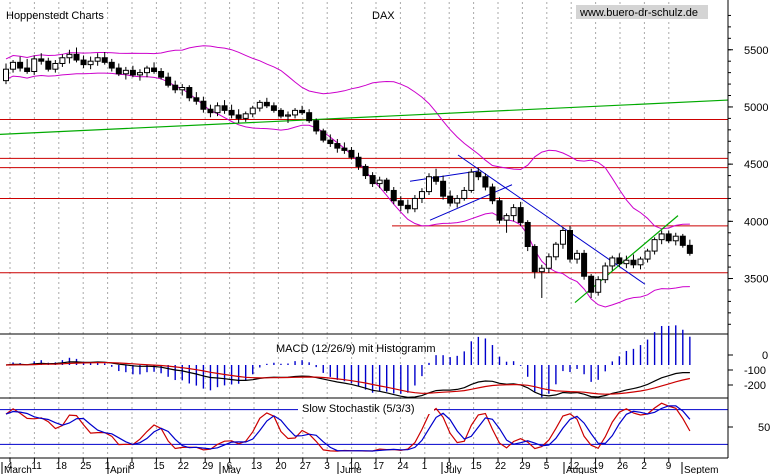 The width and height of the screenshot is (776, 474). Describe the element at coordinates (230, 466) in the screenshot. I see `x-tick-label: 6` at that location.